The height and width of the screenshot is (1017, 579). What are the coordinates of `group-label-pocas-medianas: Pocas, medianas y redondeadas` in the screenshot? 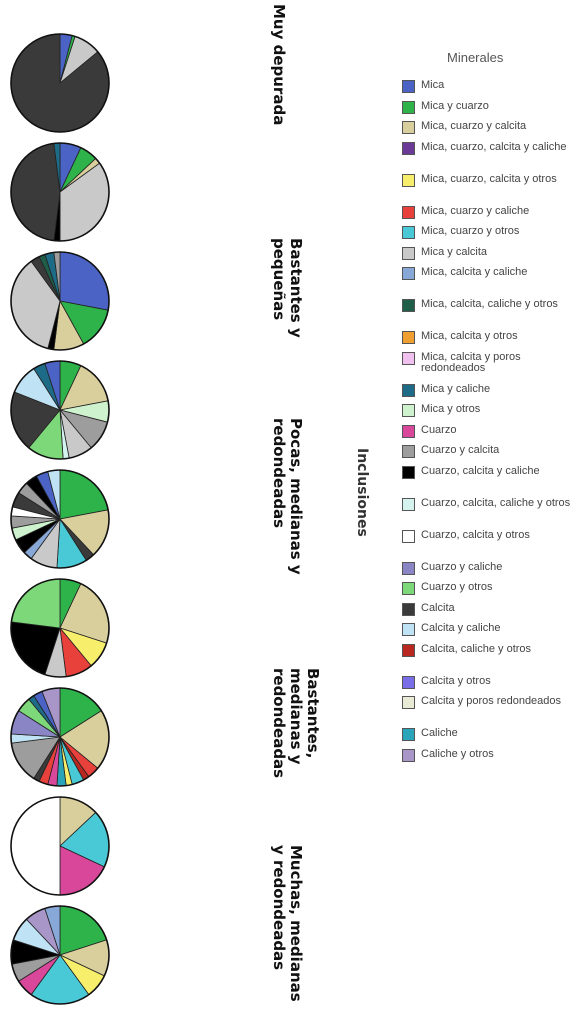 It's located at (287, 496).